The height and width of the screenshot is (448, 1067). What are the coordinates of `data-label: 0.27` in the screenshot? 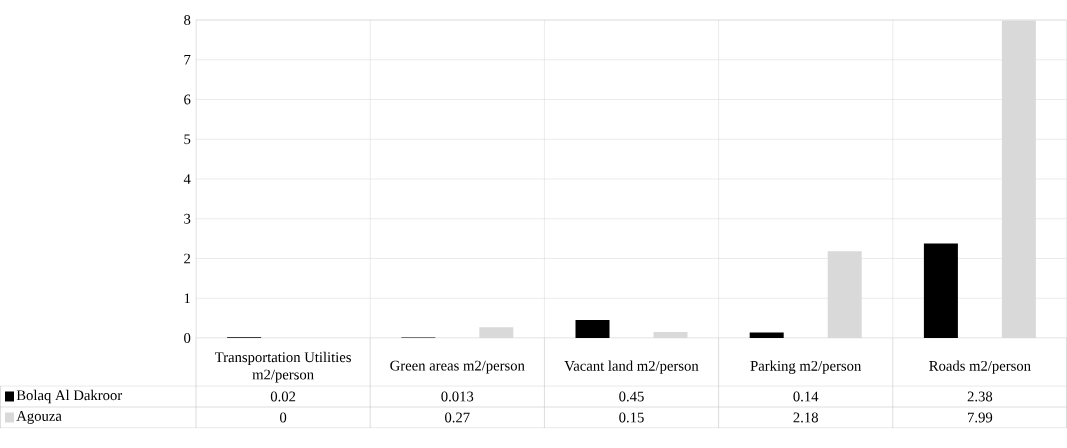 It's located at (457, 417).